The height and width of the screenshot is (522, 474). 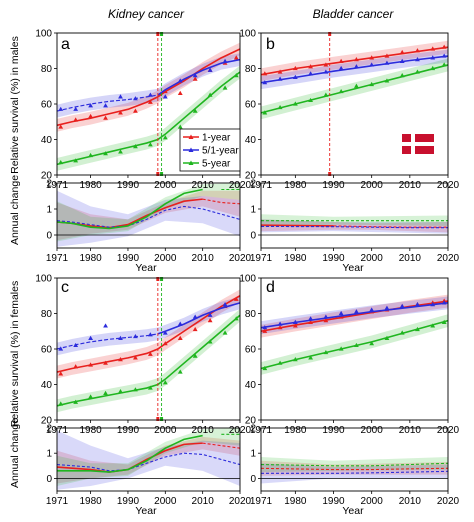 What do you see at coordinates (203, 501) in the screenshot?
I see `x-tick-label-c-change-2010: 2010` at bounding box center [203, 501].